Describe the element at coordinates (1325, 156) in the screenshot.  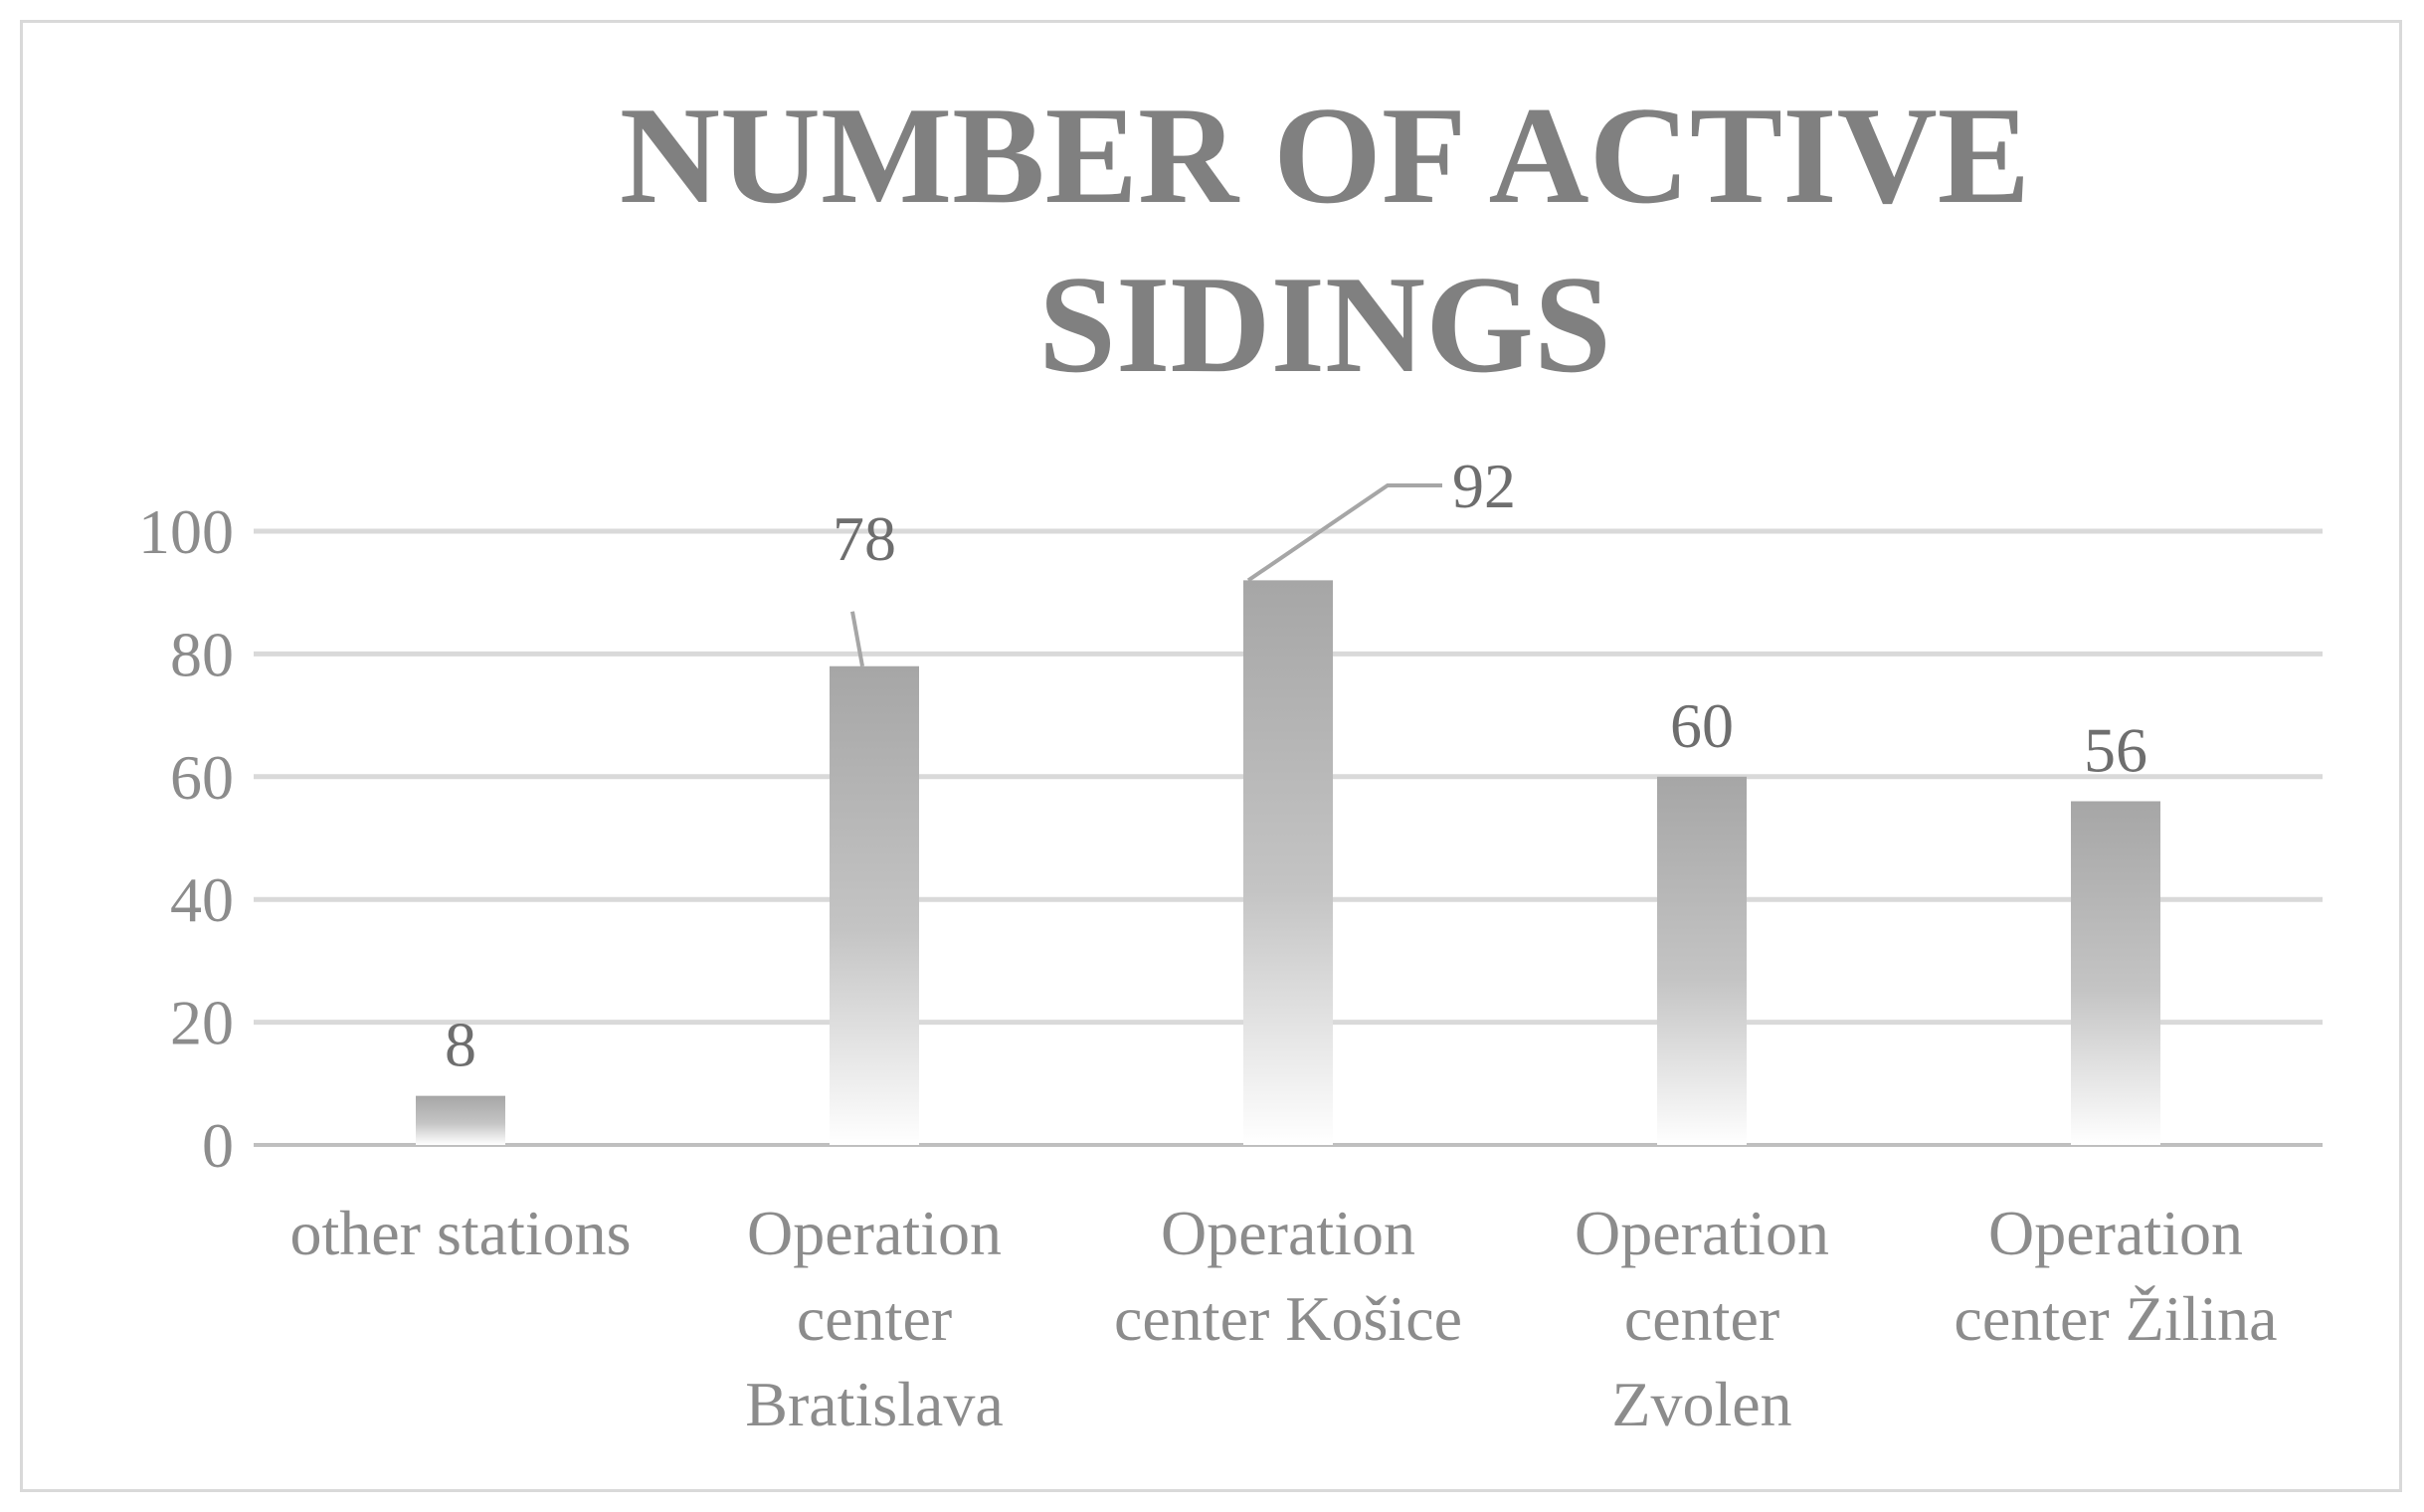
I see `chart-title-line: NUMBER OF ACTIVE` at that location.